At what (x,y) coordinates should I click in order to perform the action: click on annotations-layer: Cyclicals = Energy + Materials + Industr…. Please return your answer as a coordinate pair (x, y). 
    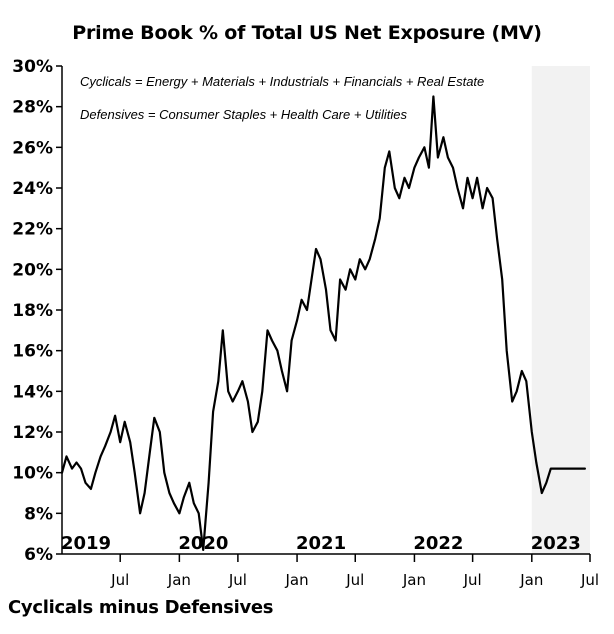
    Looking at the image, I should click on (282, 98).